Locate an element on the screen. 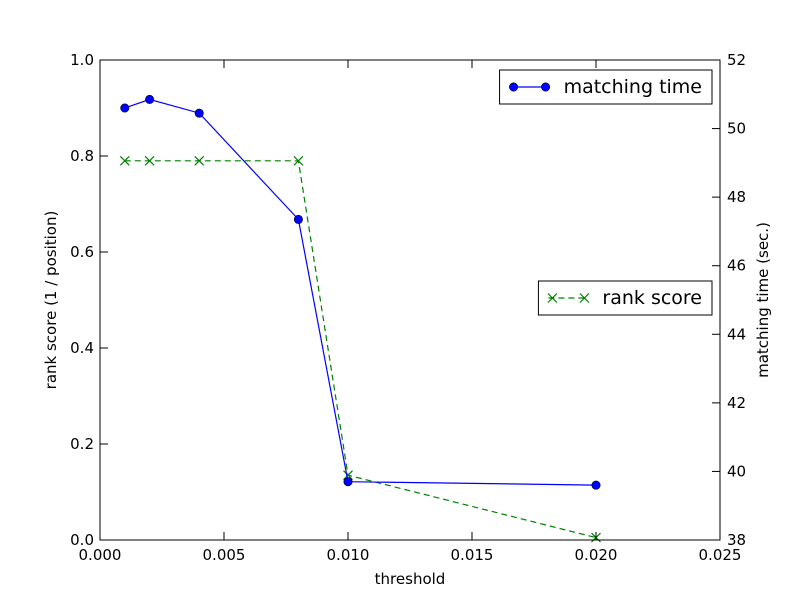  x-tick-label: 0.000 is located at coordinates (100, 555).